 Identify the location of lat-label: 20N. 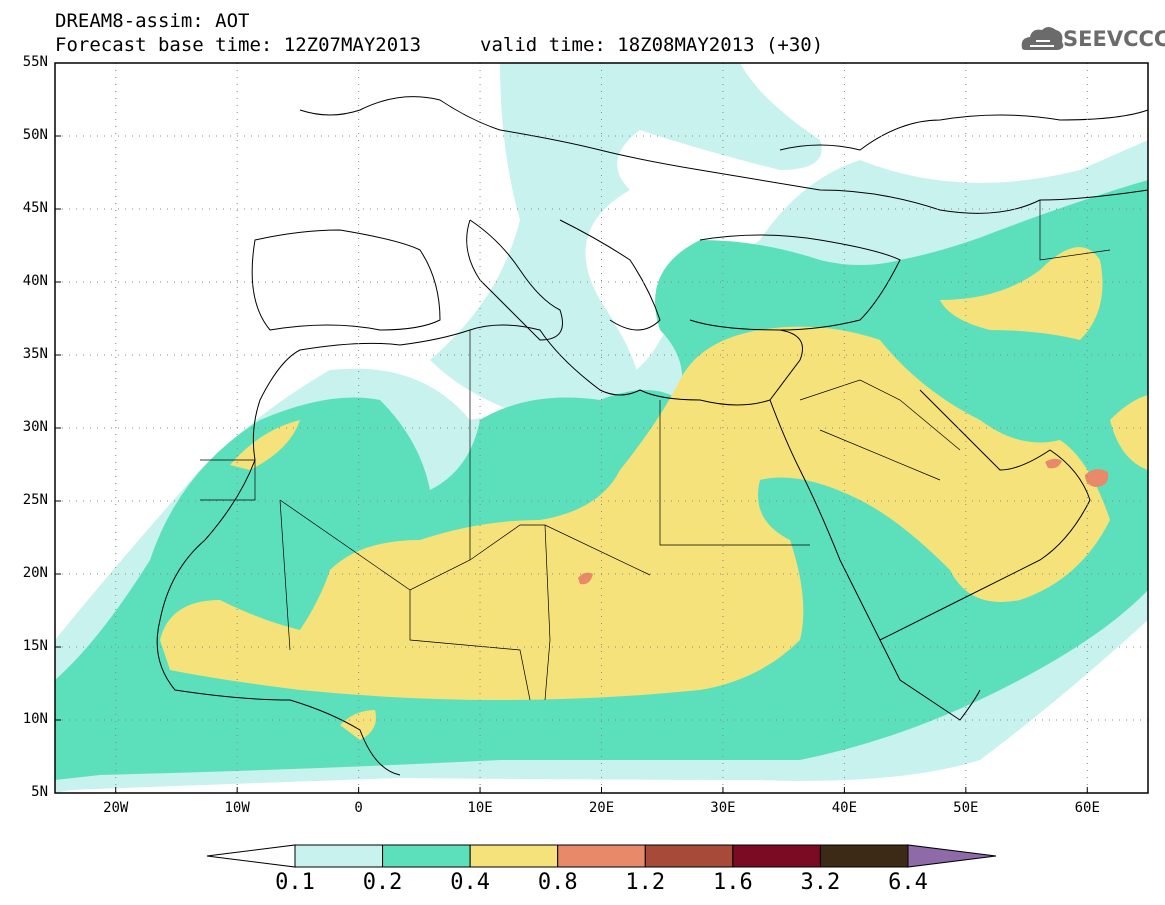
(35, 573).